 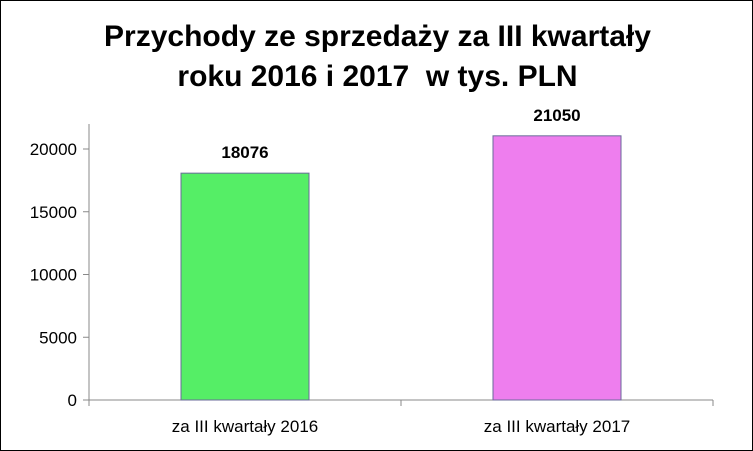 What do you see at coordinates (53, 275) in the screenshot?
I see `y-tick-label: 10000` at bounding box center [53, 275].